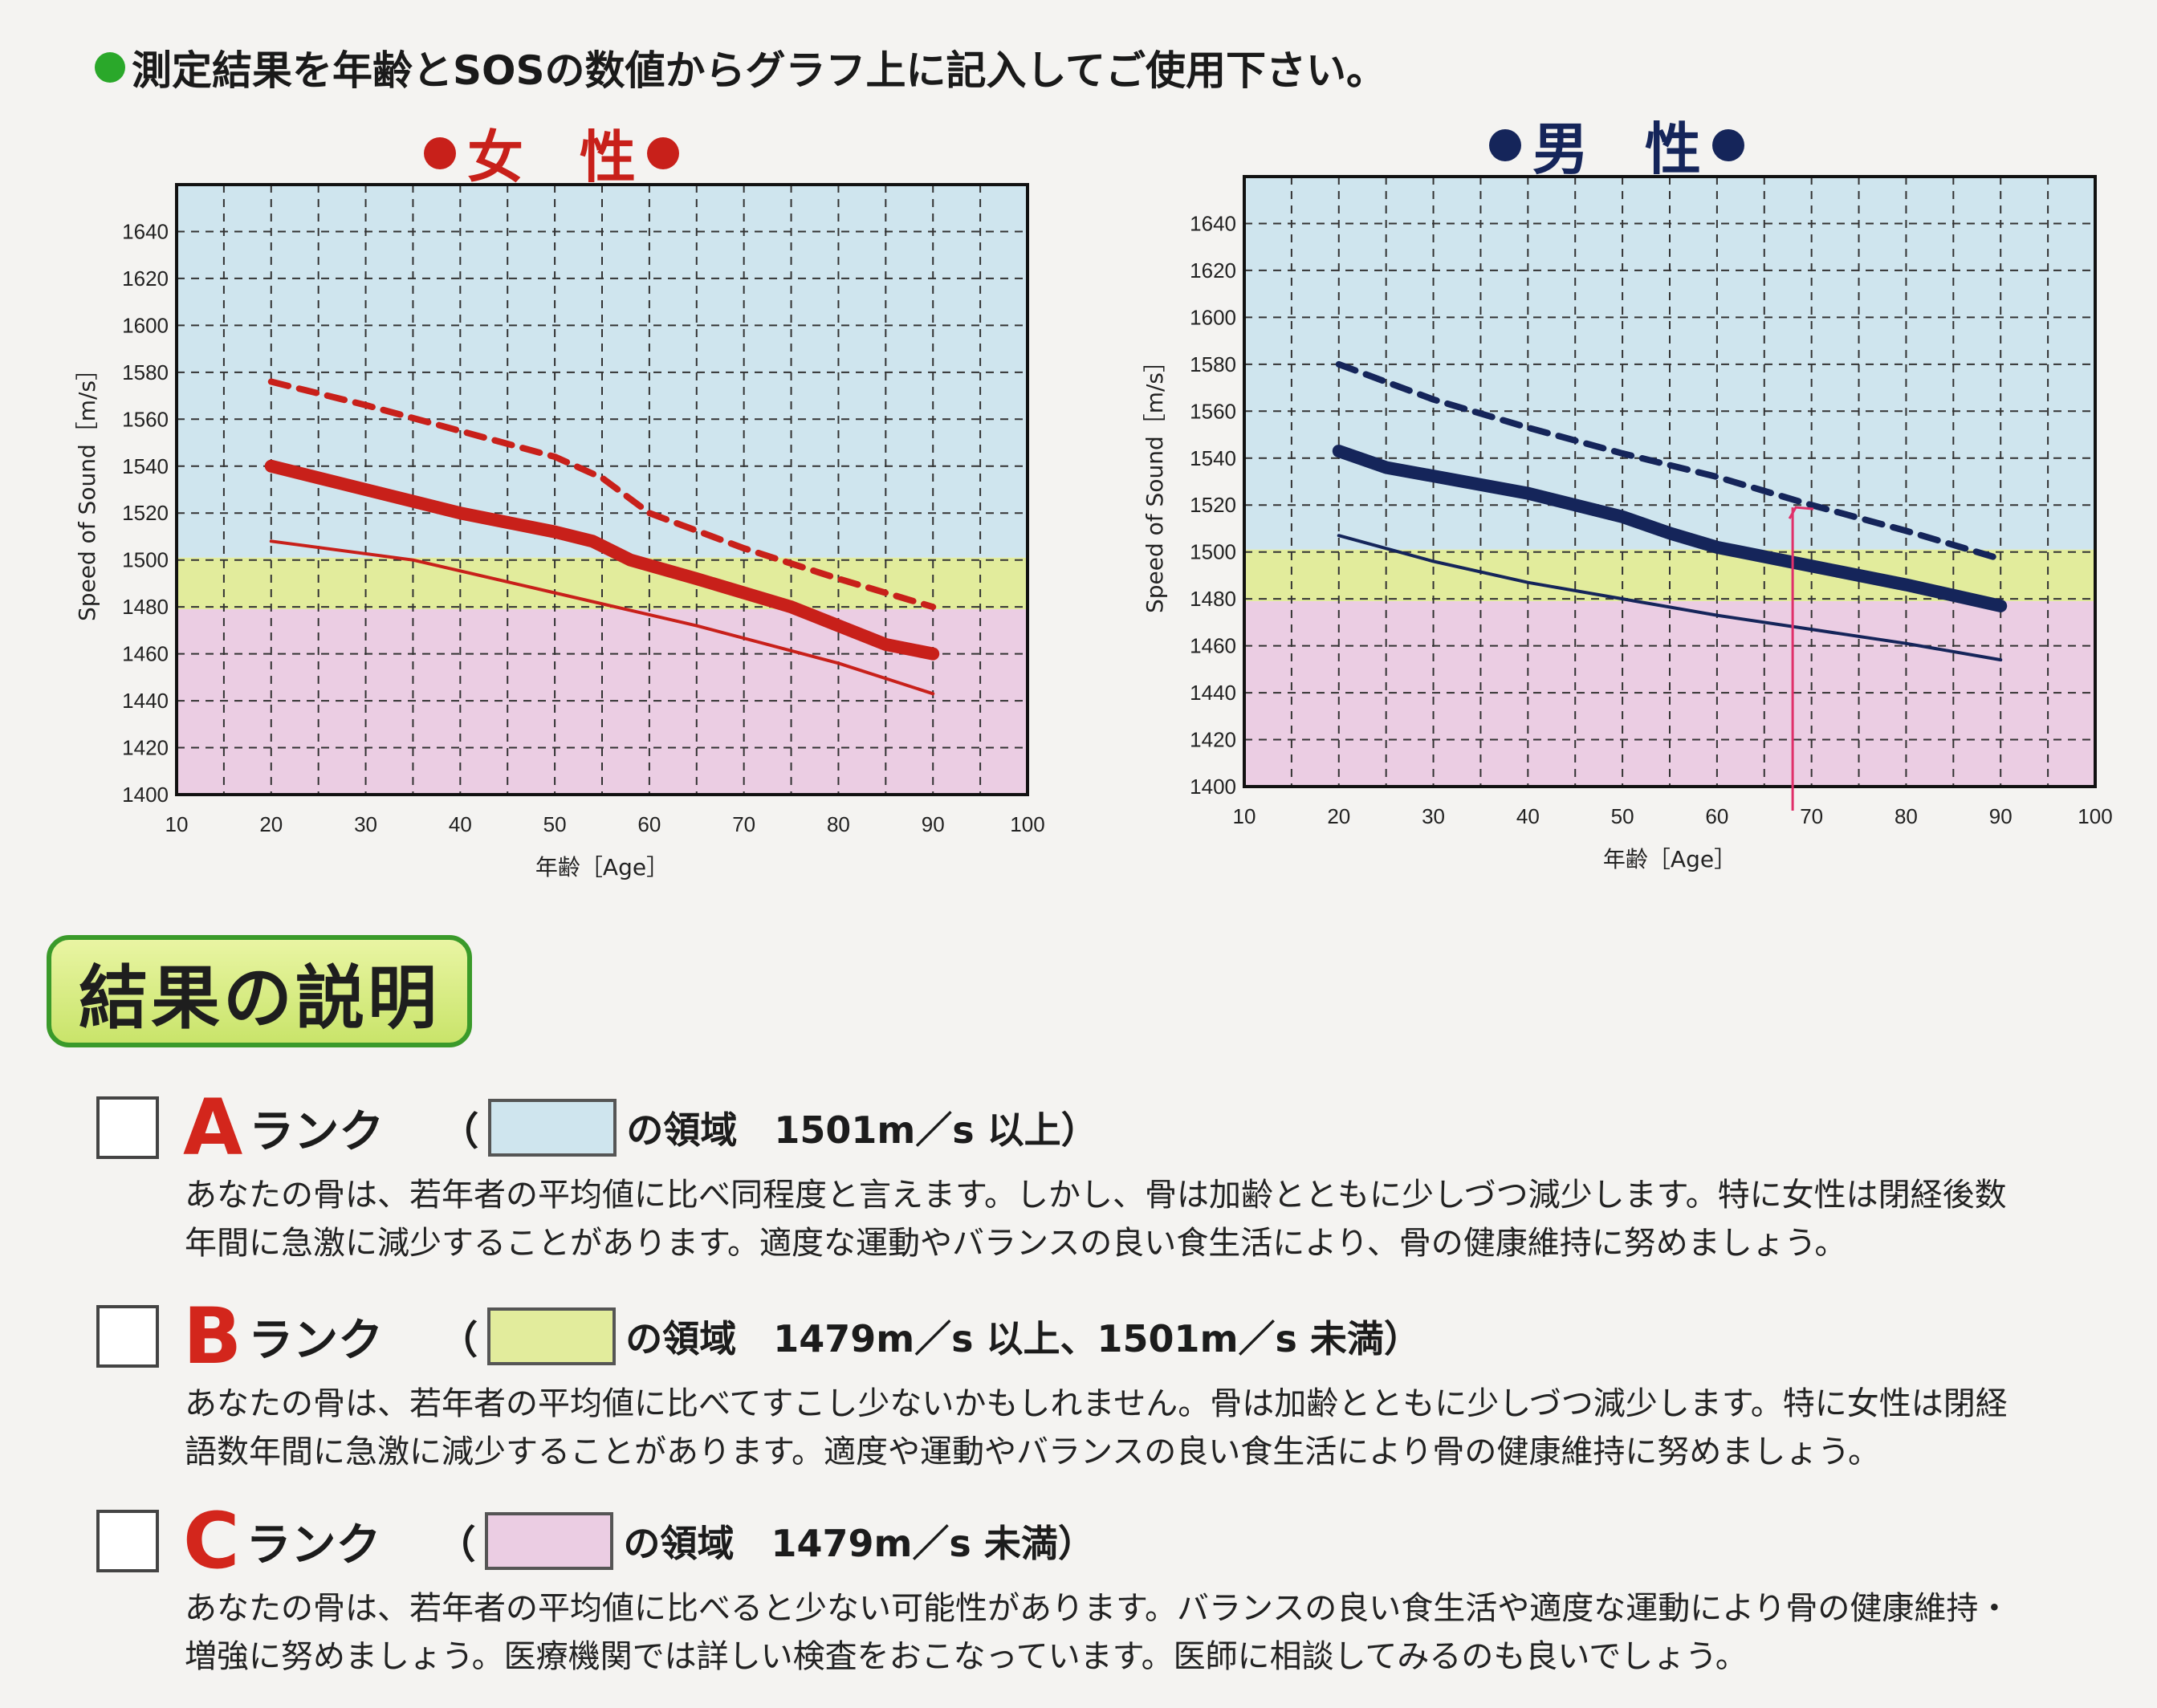  Describe the element at coordinates (1670, 529) in the screenshot. I see `male-thick-line` at that location.